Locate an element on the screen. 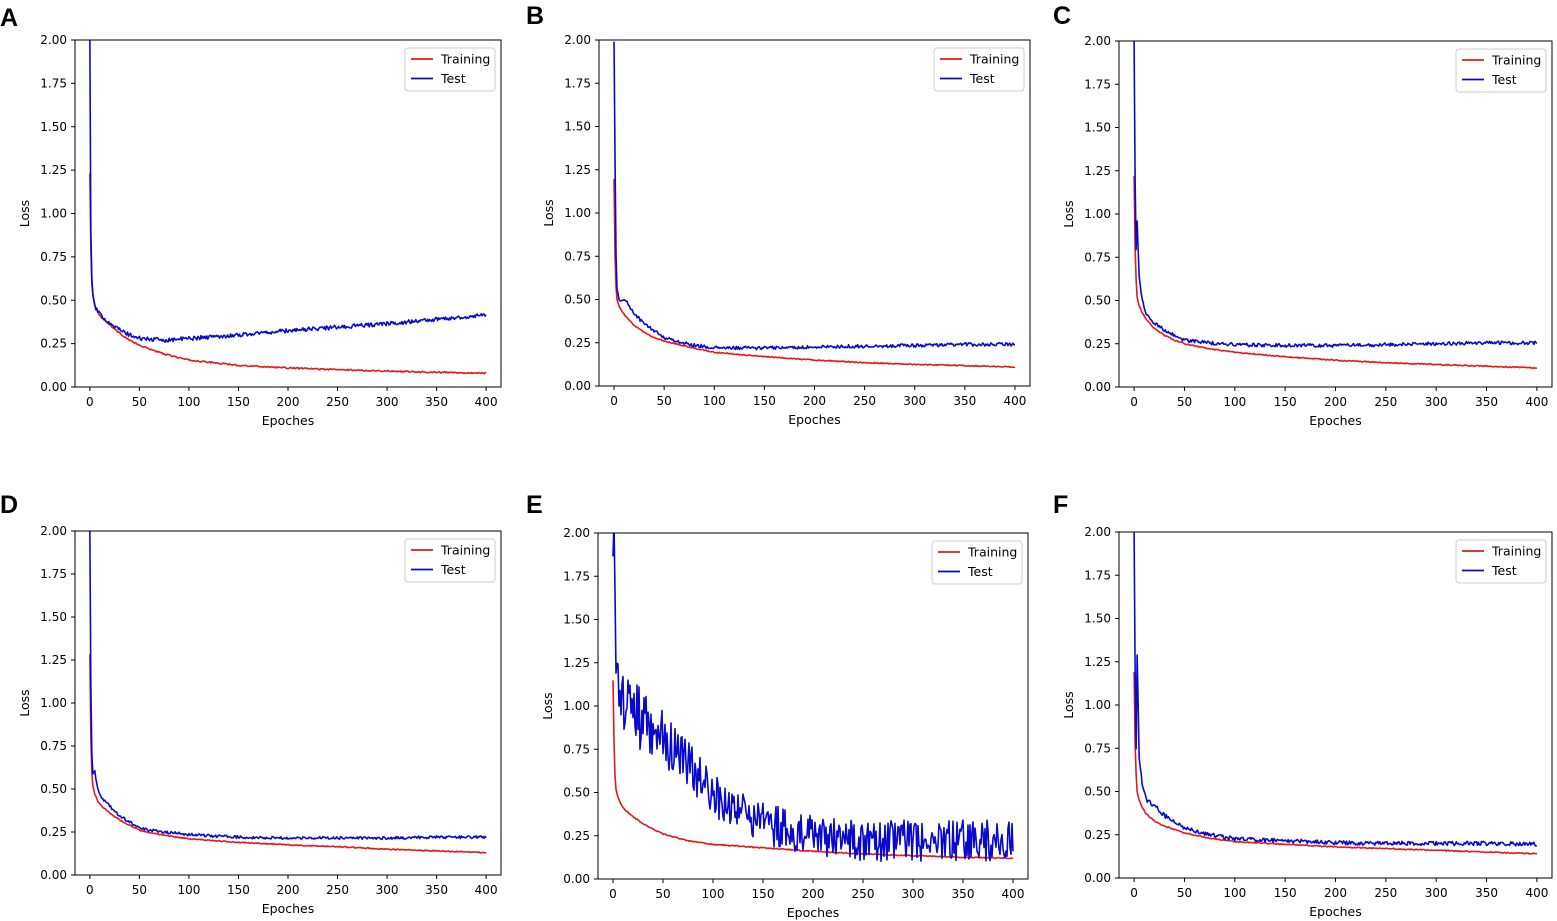  panel-letter: D is located at coordinates (9, 505).